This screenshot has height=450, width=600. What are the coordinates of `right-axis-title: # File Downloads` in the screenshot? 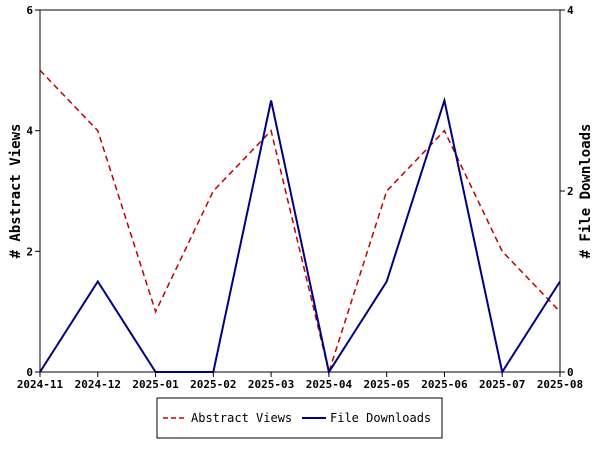 It's located at (586, 191).